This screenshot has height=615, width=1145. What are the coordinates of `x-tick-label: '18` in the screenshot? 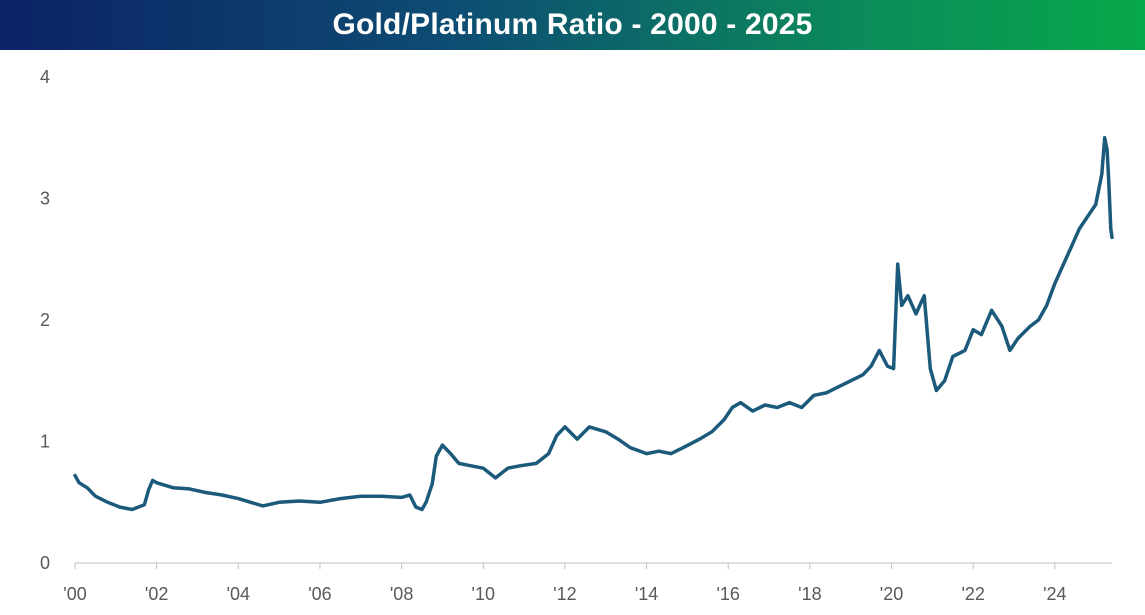 It's located at (809, 594).